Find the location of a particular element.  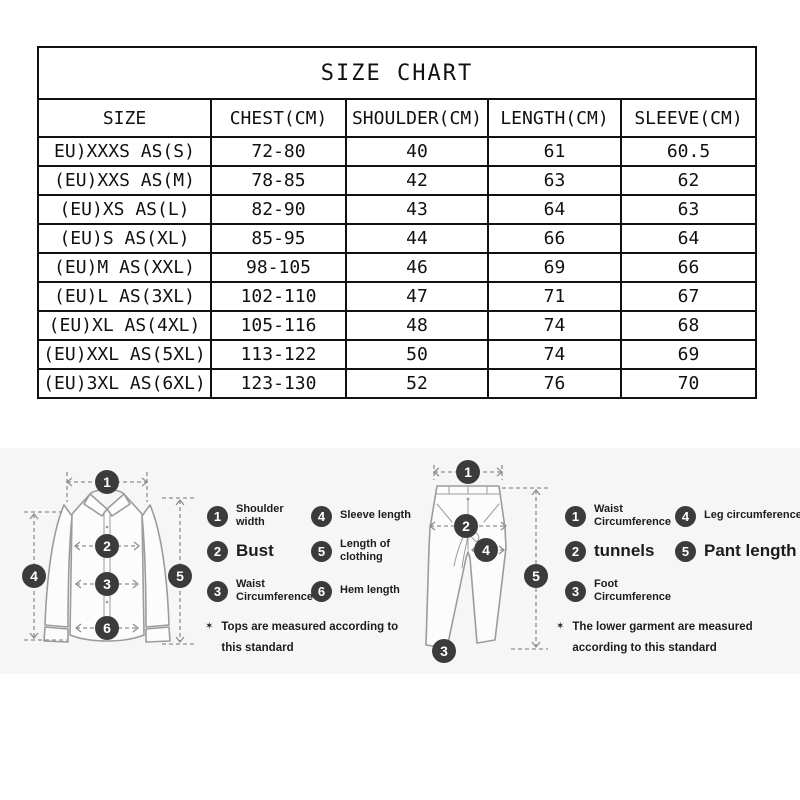

pants-marker-2: 2 is located at coordinates (466, 526).